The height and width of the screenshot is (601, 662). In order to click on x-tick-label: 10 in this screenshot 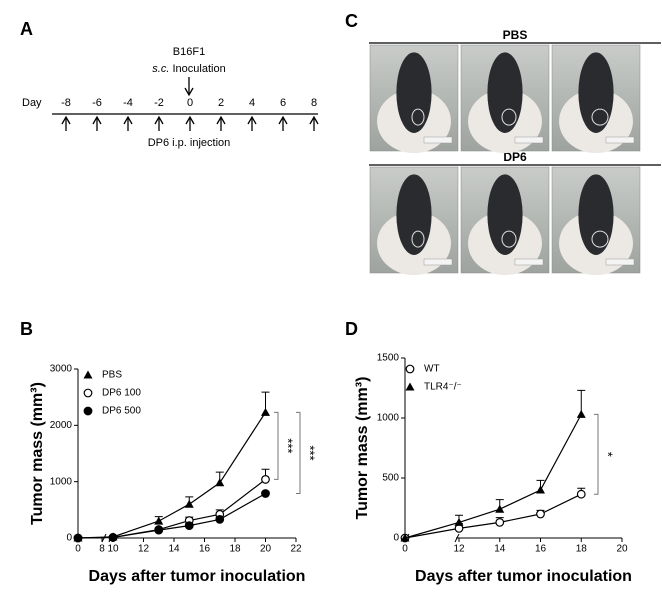, I will do `click(113, 549)`.